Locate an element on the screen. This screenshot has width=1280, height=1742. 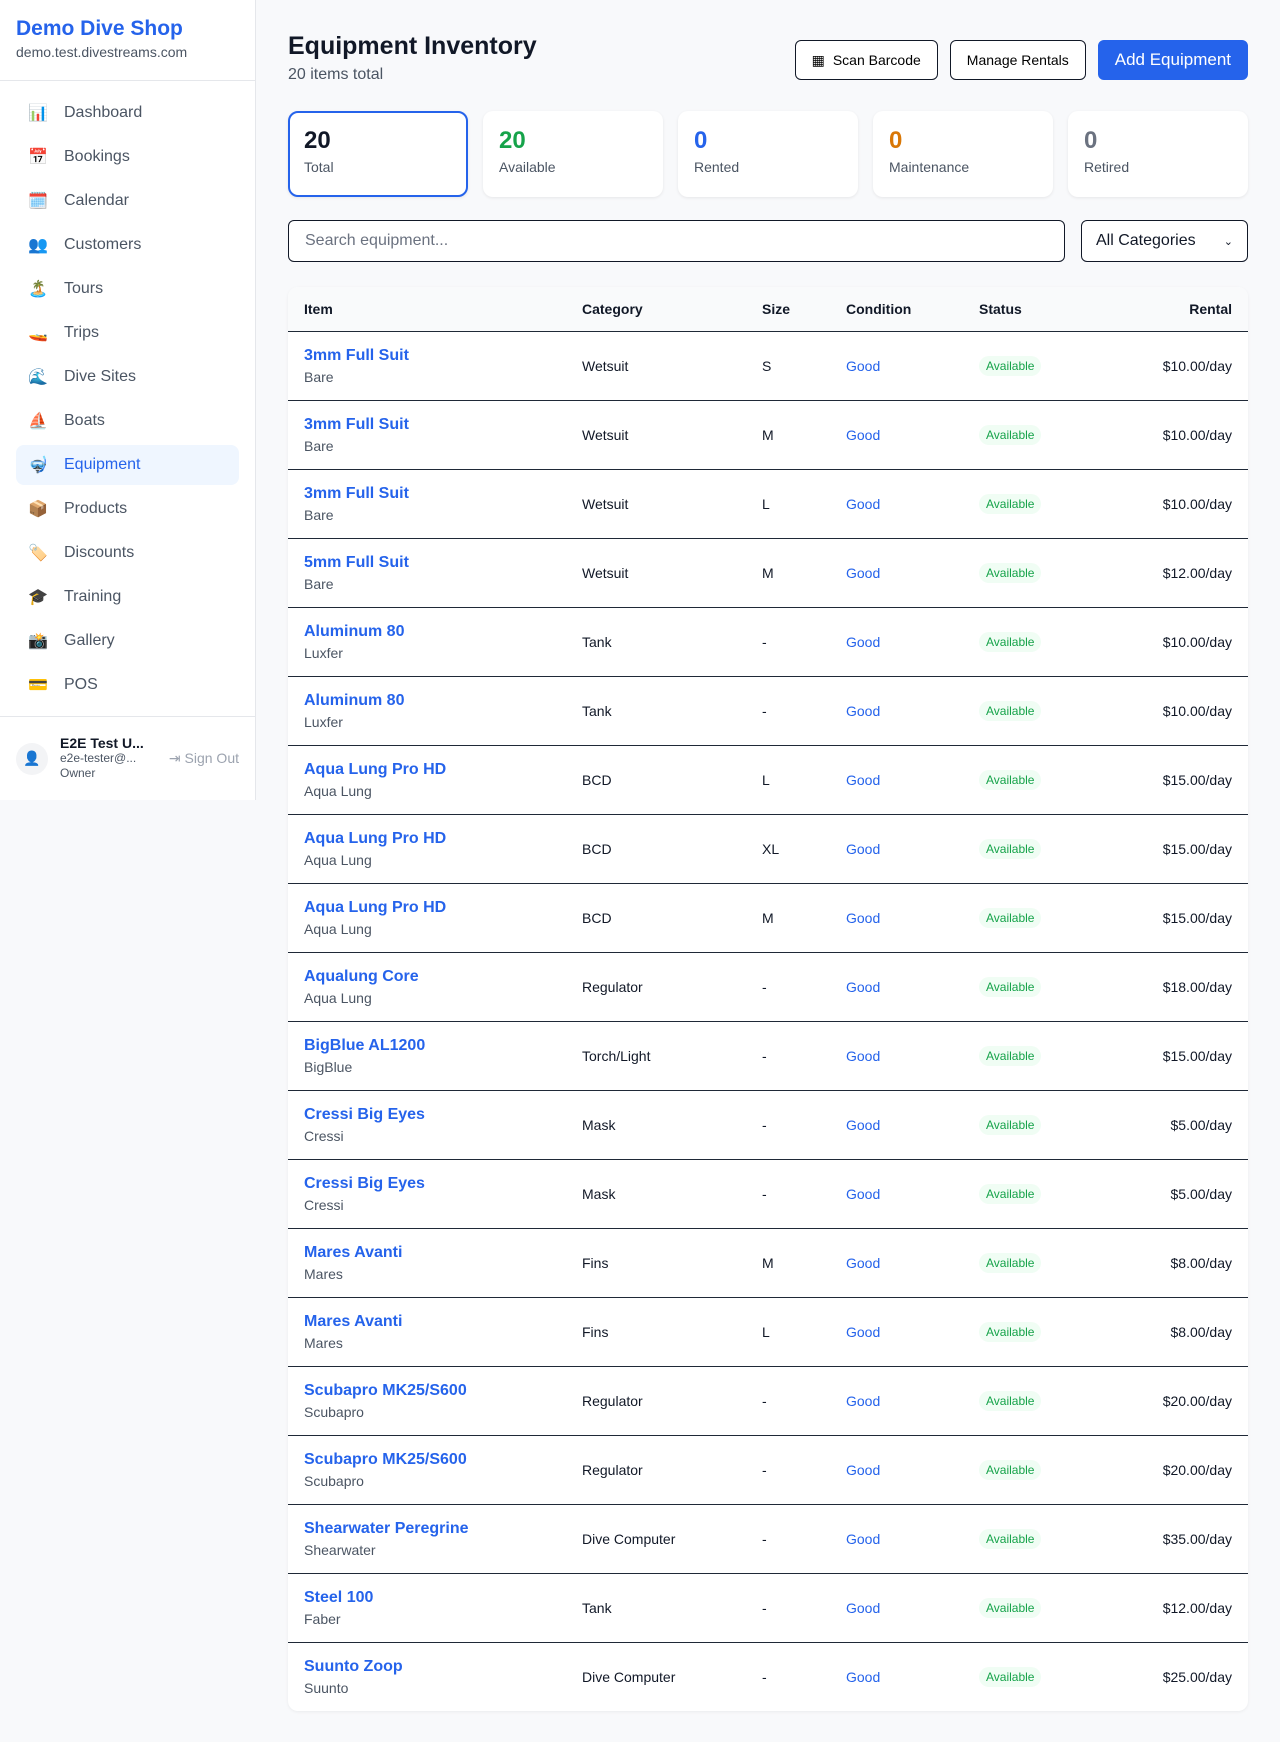
manage-rentals-button: Manage Rentals is located at coordinates (1017, 60).